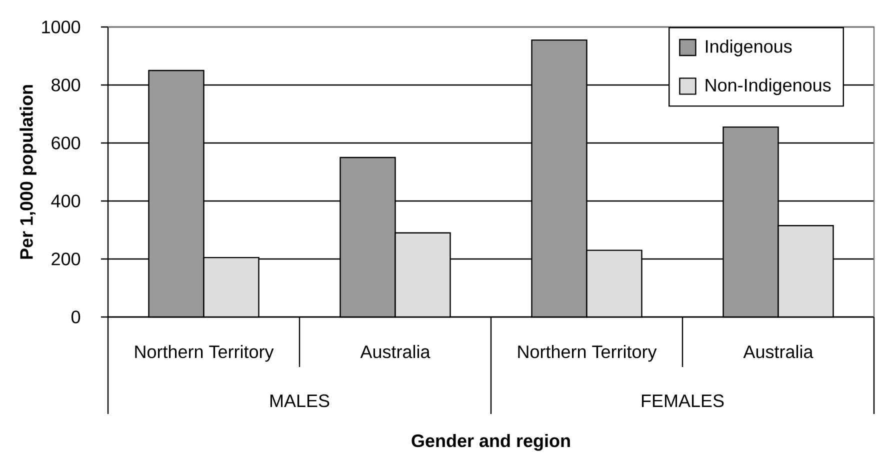 The image size is (879, 466). I want to click on y-axis-title: Per 1,000 population, so click(28, 172).